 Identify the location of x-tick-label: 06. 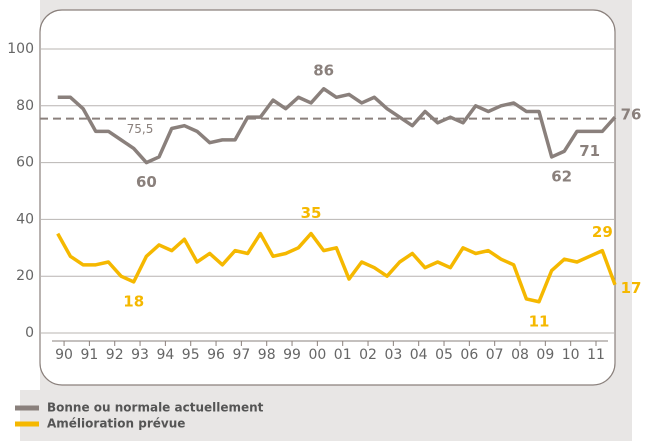
(469, 355).